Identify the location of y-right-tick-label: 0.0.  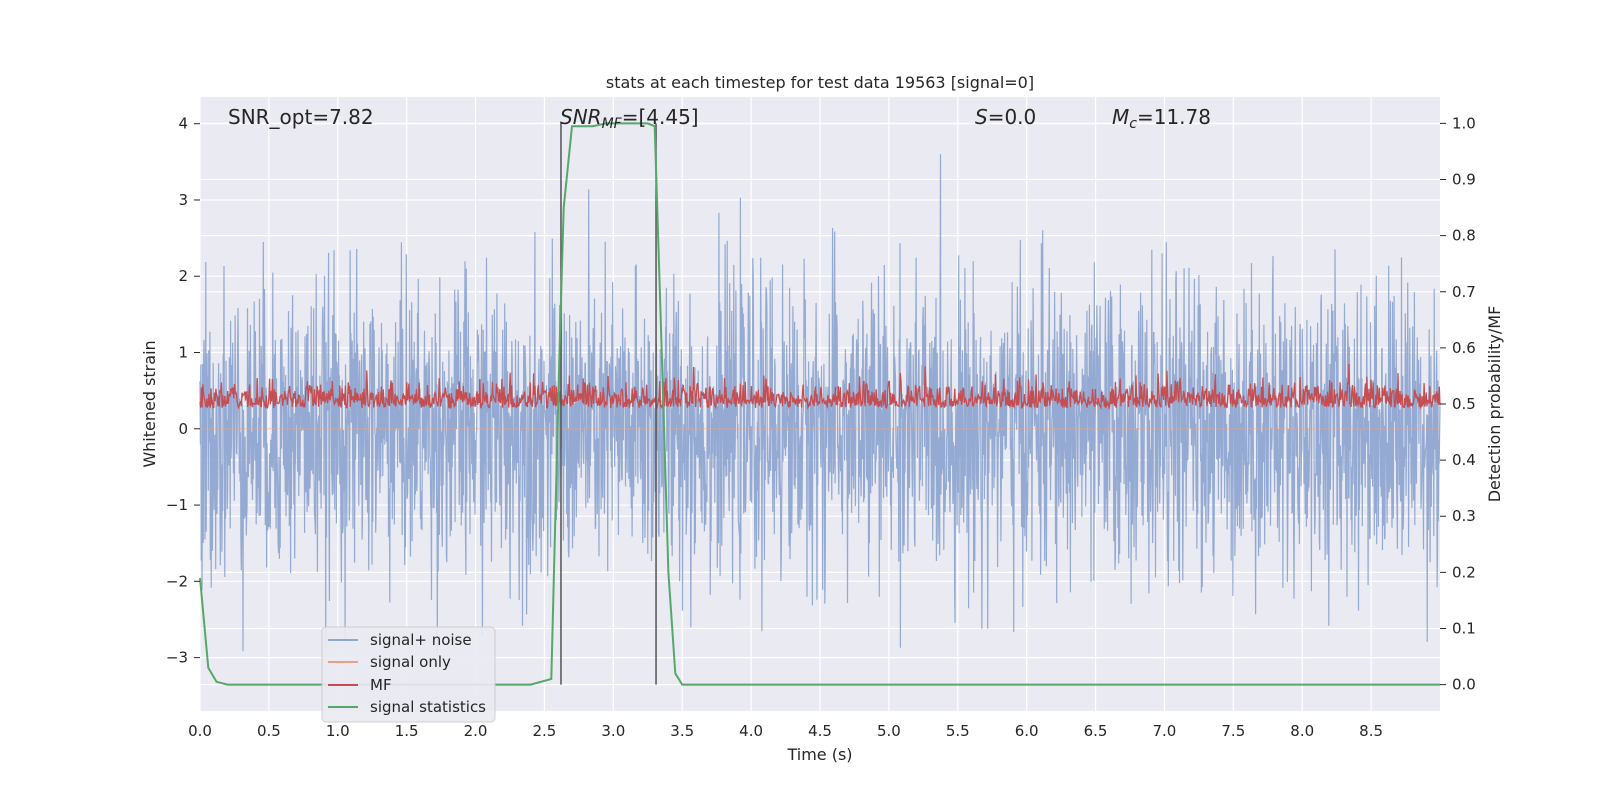
(1464, 685).